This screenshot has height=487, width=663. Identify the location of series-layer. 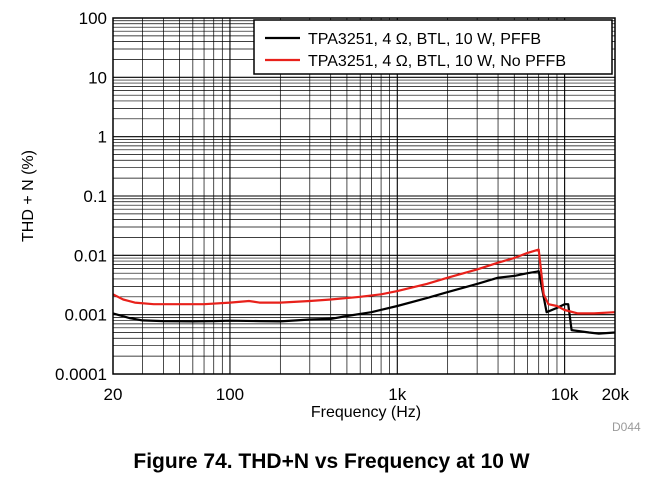
(364, 291).